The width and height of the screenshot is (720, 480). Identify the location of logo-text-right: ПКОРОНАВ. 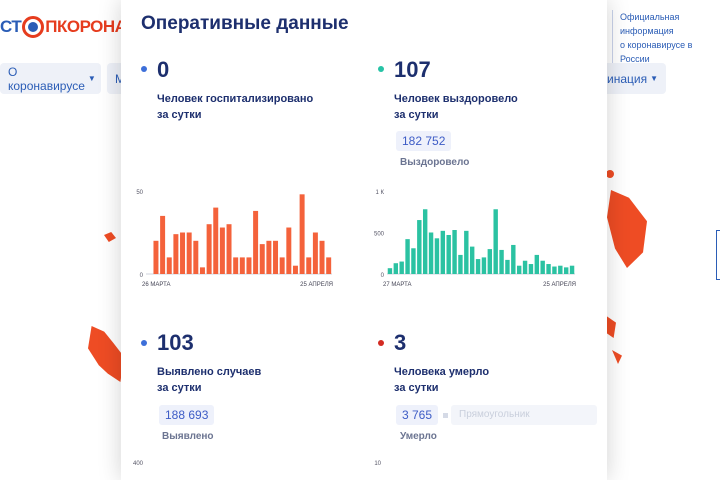
(92, 26).